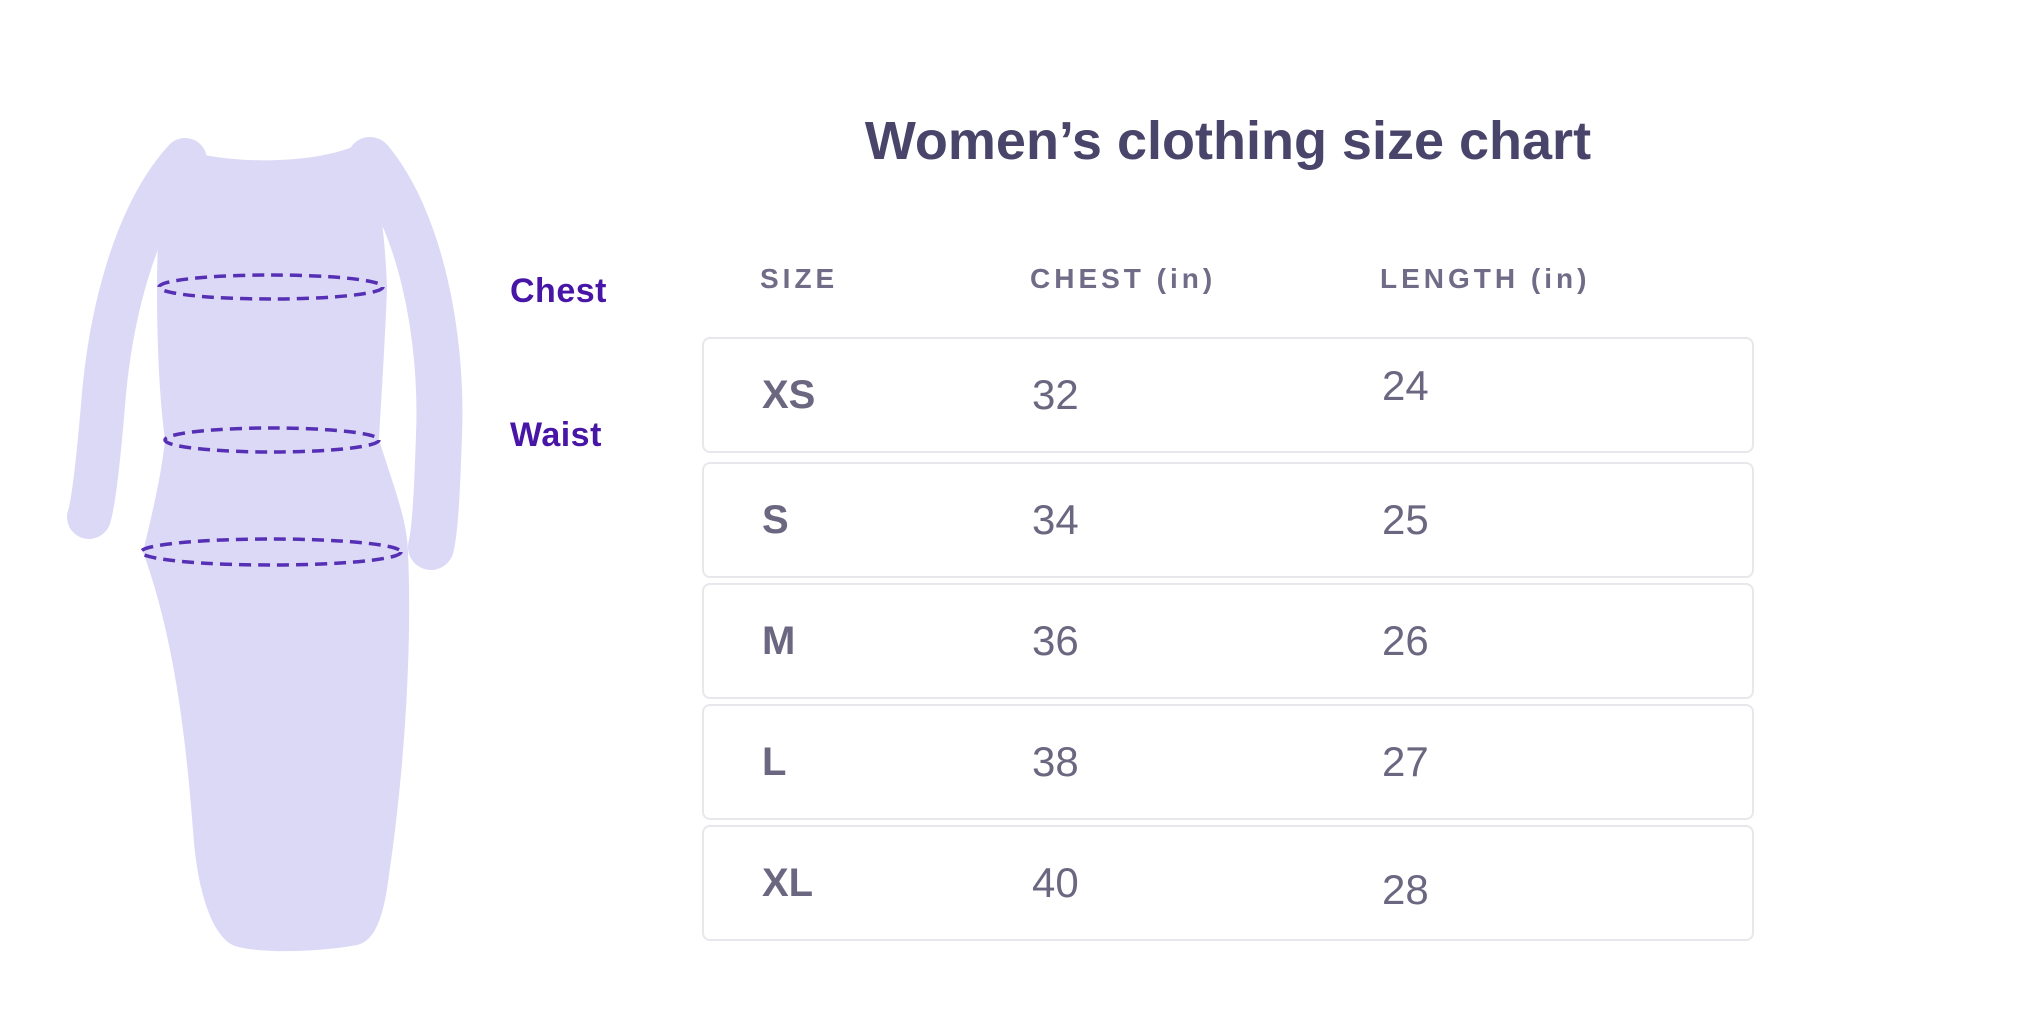 This screenshot has height=1028, width=2032. I want to click on table-row-xl: XL 40 28, so click(1228, 883).